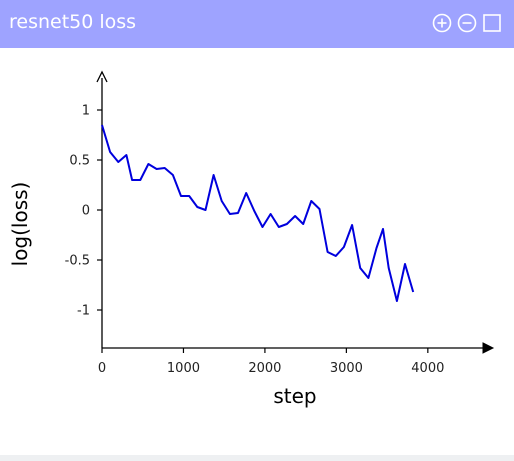 The height and width of the screenshot is (461, 514). What do you see at coordinates (488, 348) in the screenshot?
I see `x-axis-arrow` at bounding box center [488, 348].